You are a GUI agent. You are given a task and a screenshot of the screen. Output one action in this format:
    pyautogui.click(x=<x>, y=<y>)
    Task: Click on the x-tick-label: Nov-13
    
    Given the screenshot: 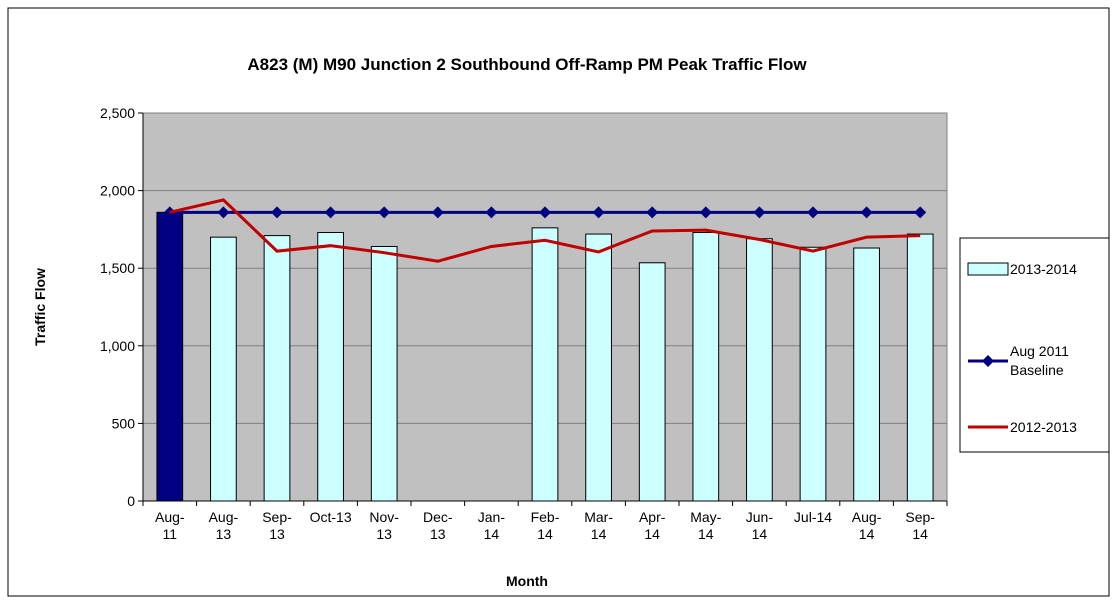 What is the action you would take?
    pyautogui.click(x=384, y=525)
    